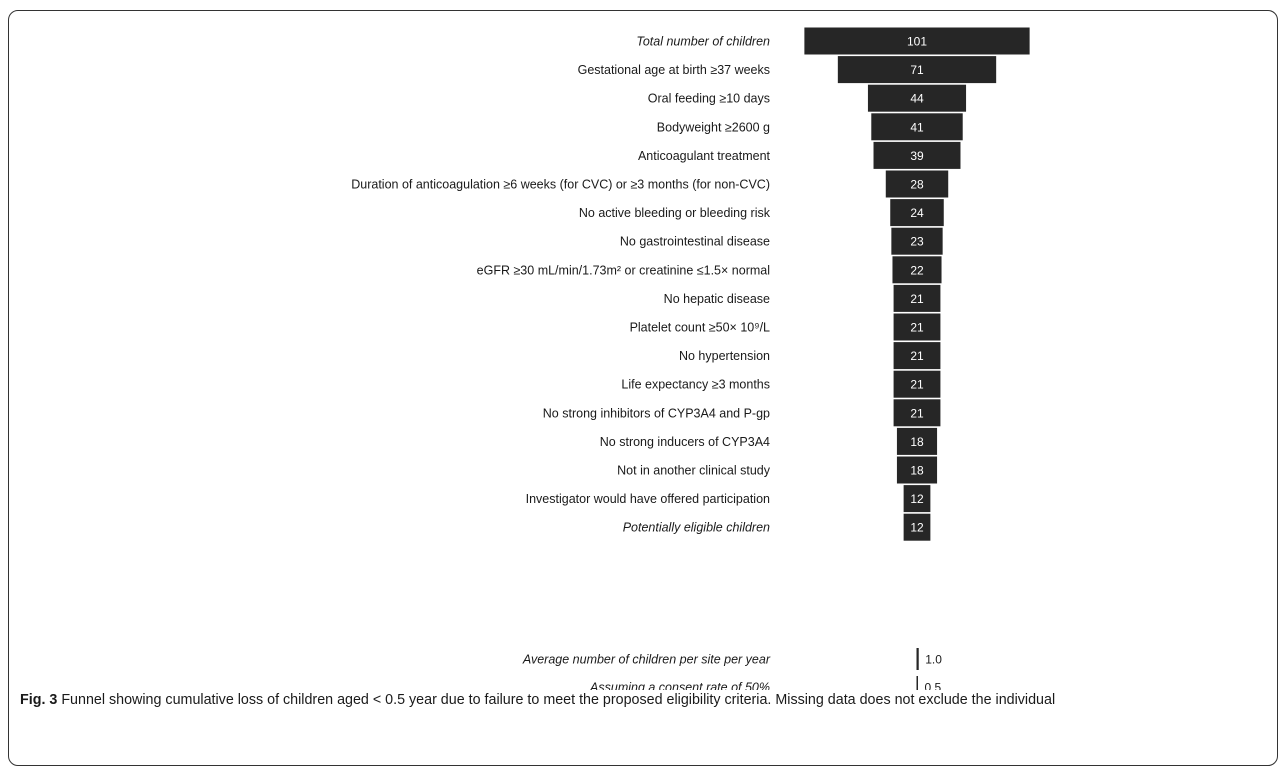 The width and height of the screenshot is (1287, 782). What do you see at coordinates (674, 70) in the screenshot?
I see `category-label: Gestational age at birth ≥37 weeks` at bounding box center [674, 70].